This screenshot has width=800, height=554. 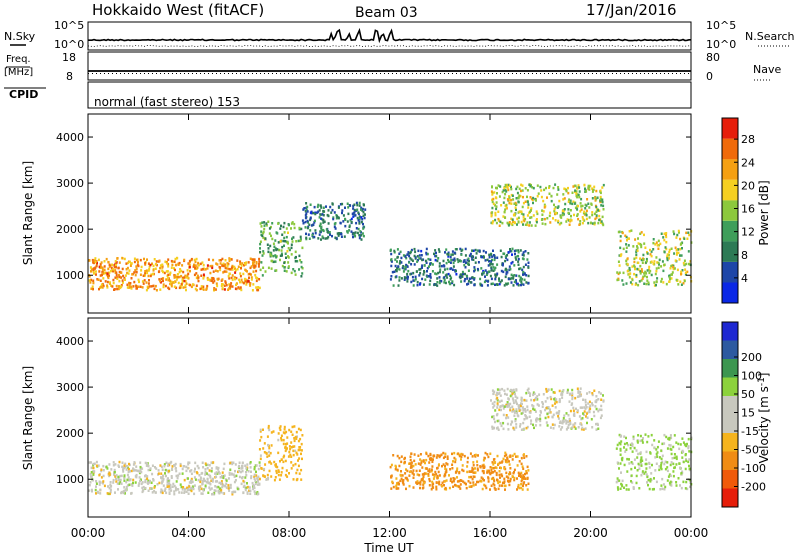 What do you see at coordinates (730, 368) in the screenshot?
I see `colorbar-swatch` at bounding box center [730, 368].